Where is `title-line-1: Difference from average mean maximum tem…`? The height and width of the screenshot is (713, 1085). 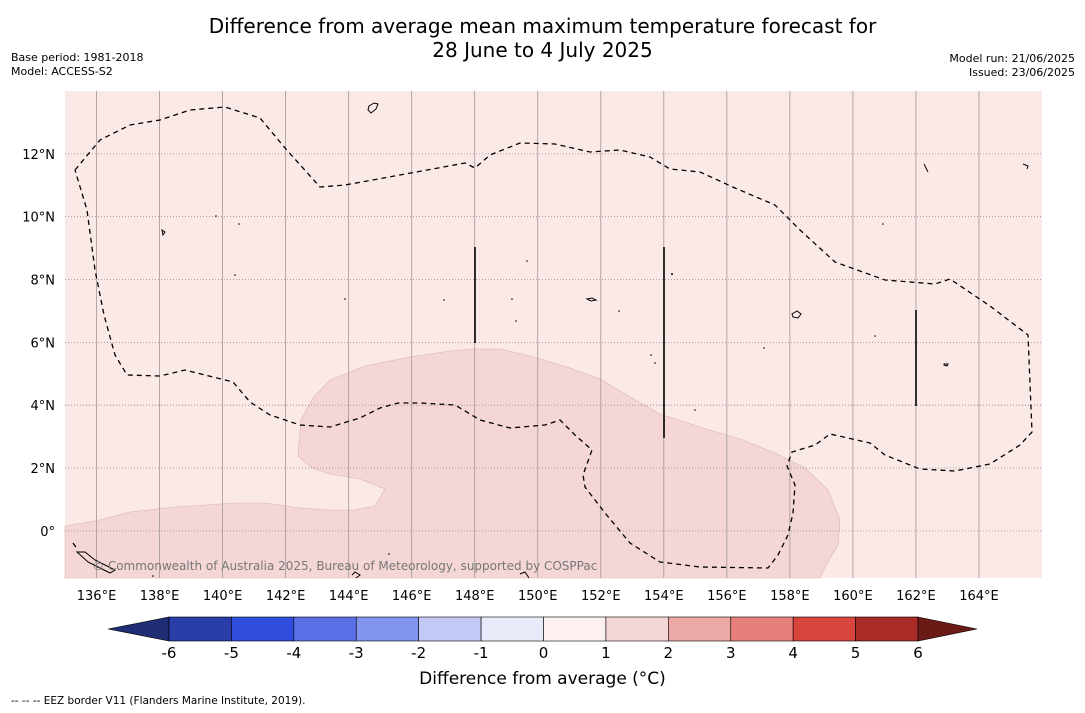 title-line-1: Difference from average mean maximum tem… is located at coordinates (542, 26).